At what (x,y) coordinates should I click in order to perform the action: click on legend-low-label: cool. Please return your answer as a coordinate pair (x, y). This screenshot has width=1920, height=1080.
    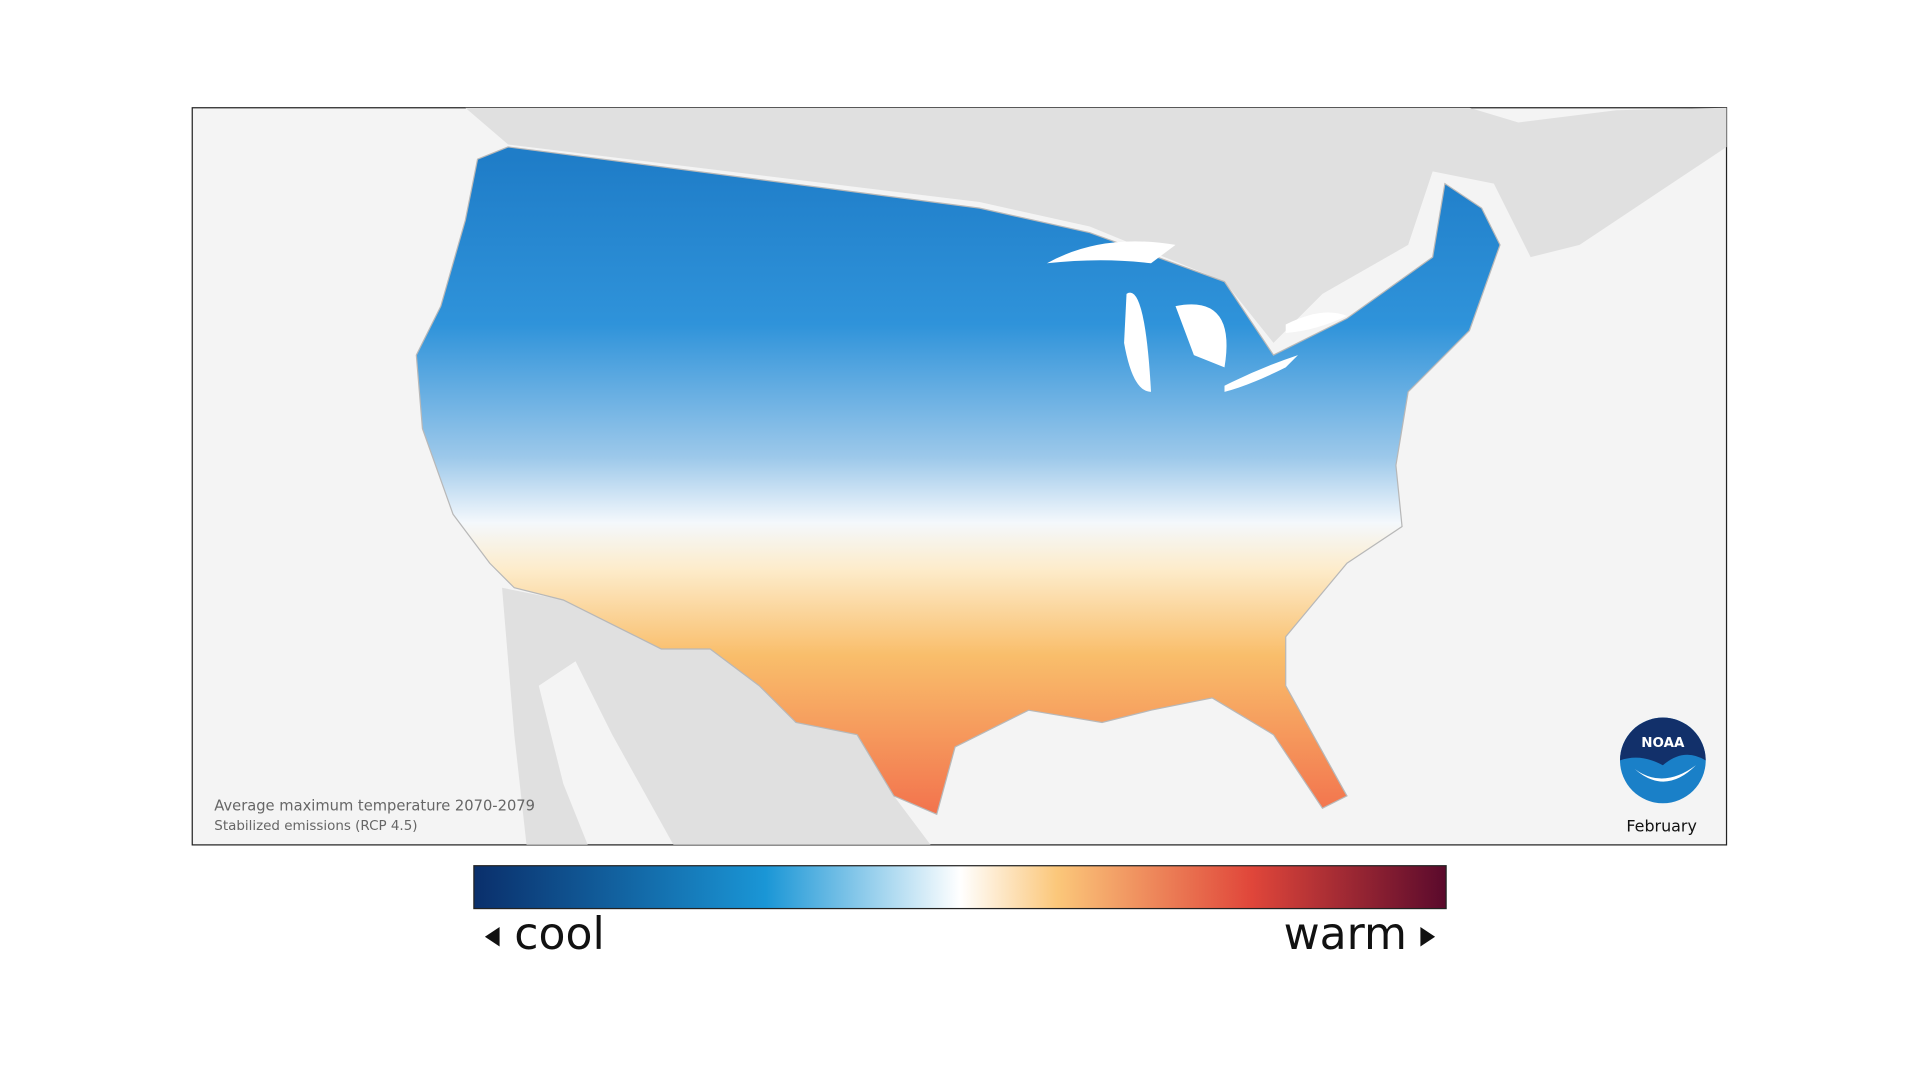
    Looking at the image, I should click on (559, 934).